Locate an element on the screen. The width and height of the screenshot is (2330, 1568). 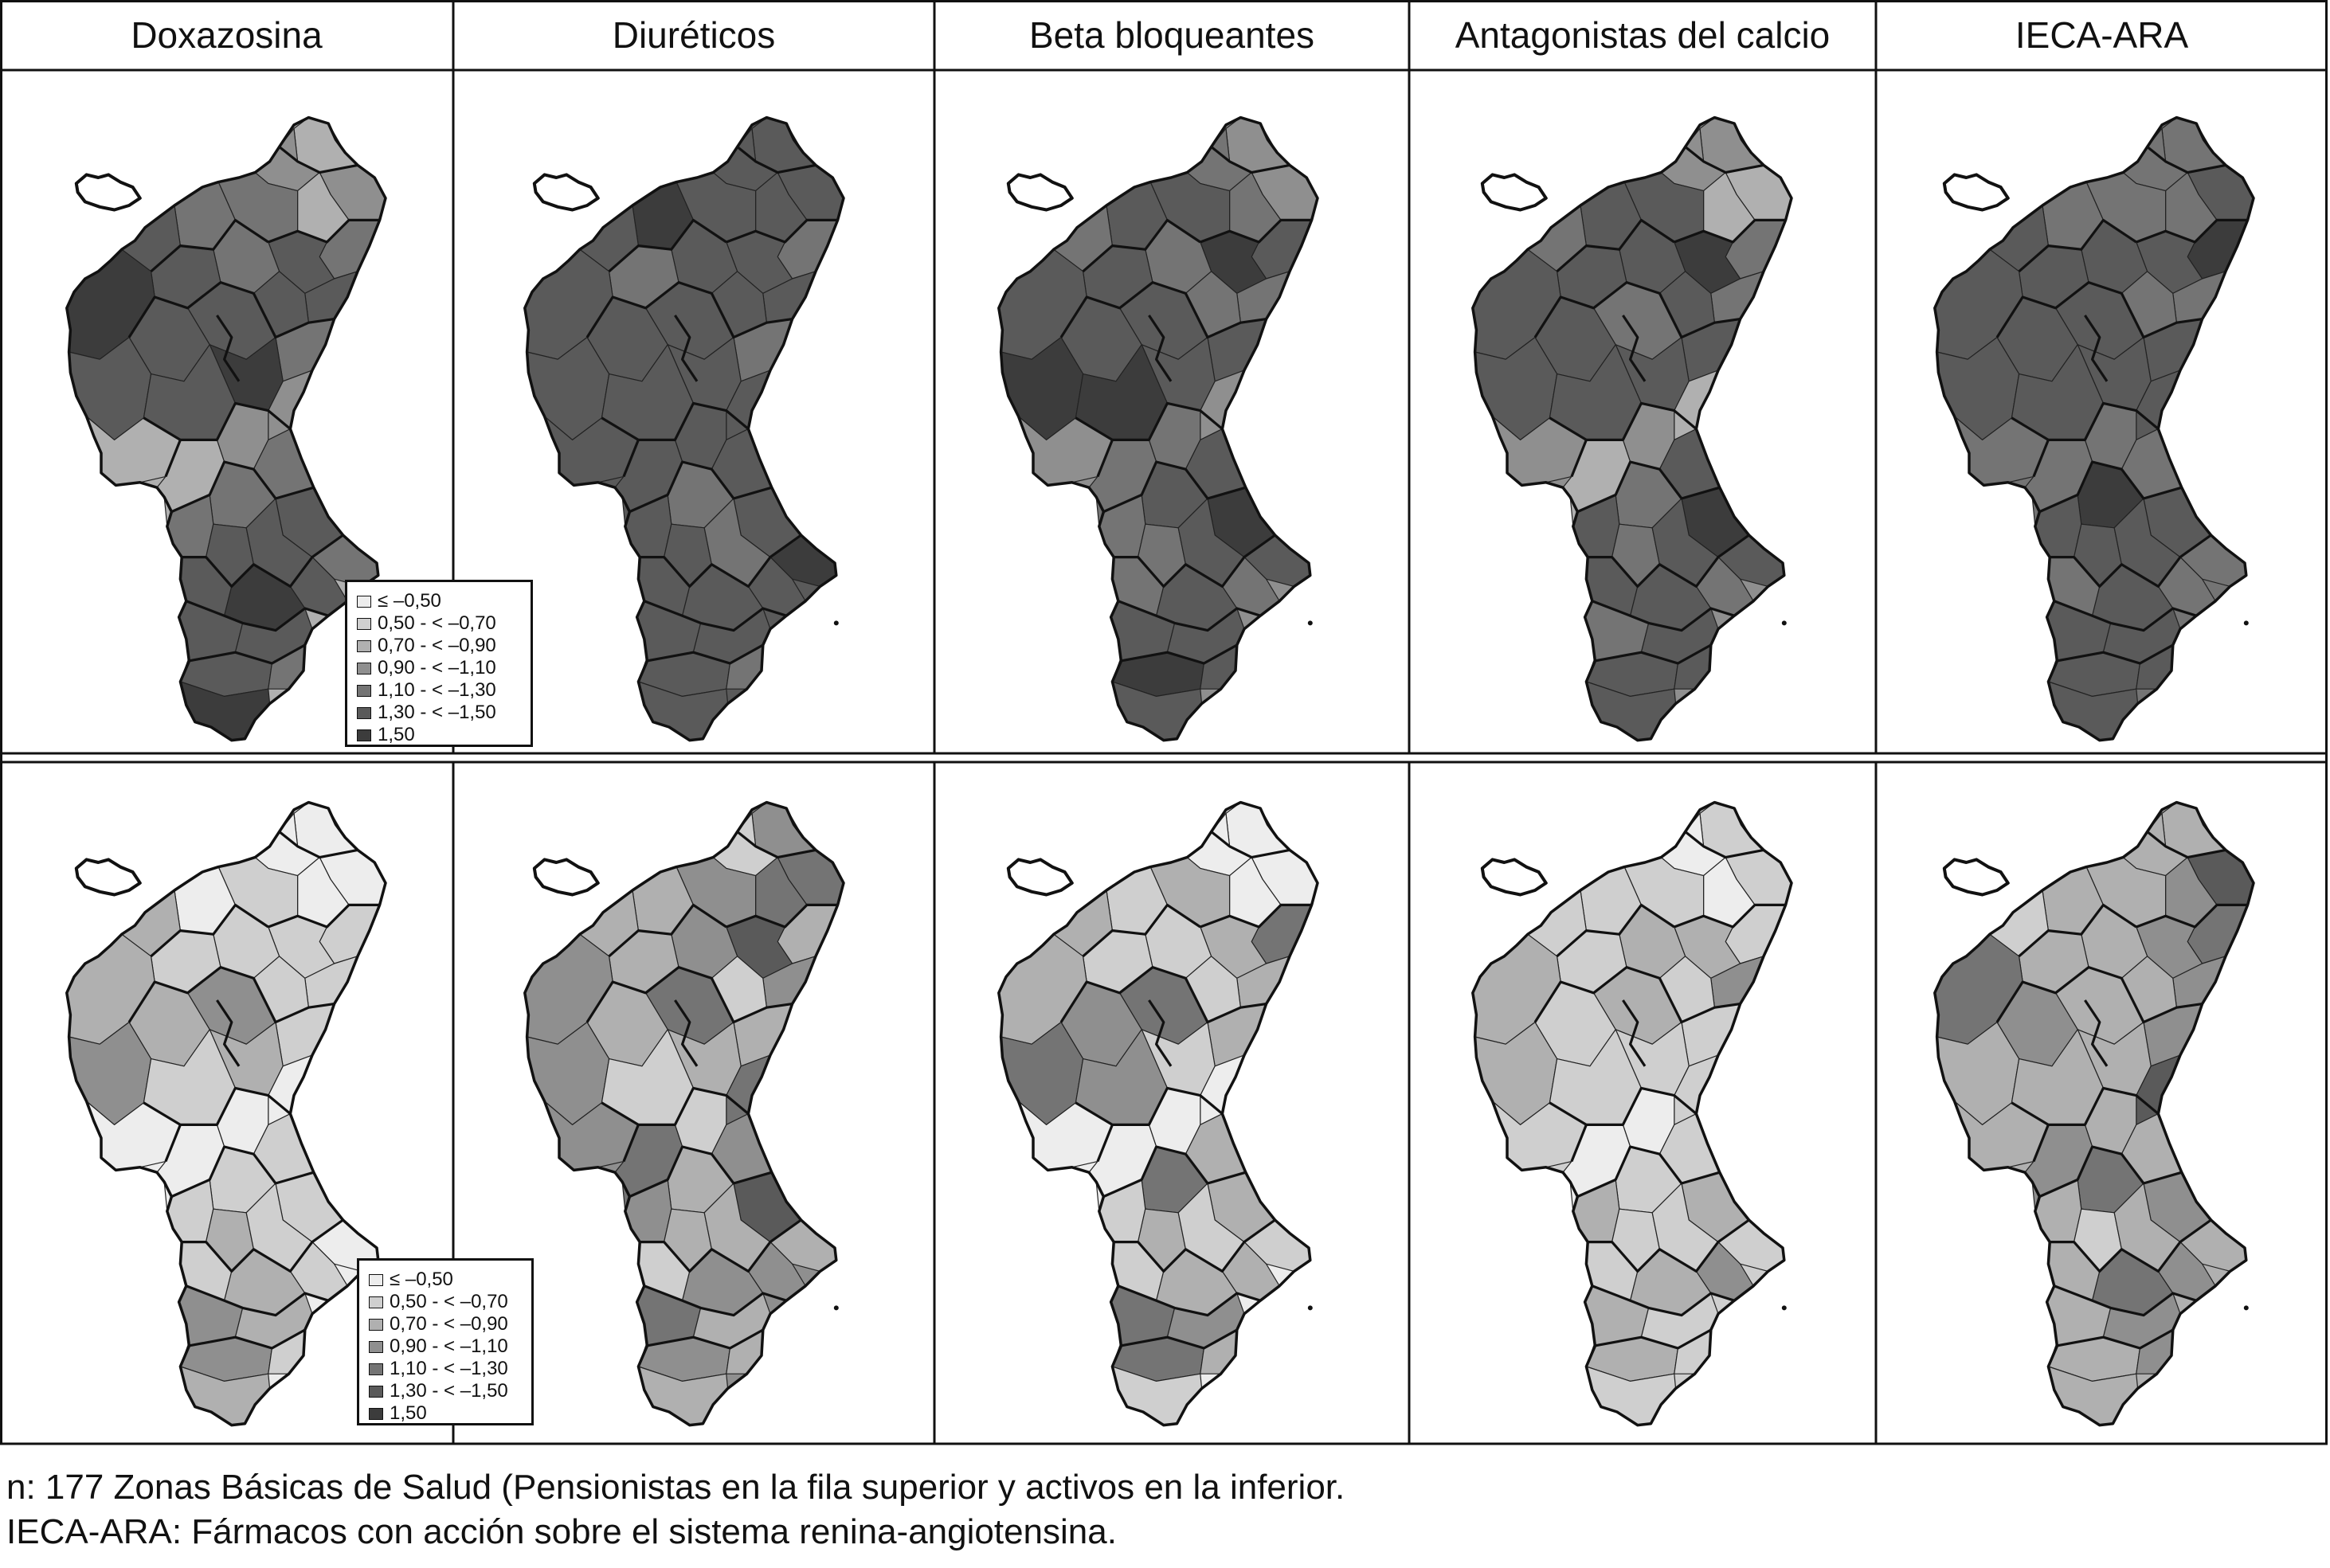
column-header-ieca-ara: IECA-ARA is located at coordinates (2102, 35).